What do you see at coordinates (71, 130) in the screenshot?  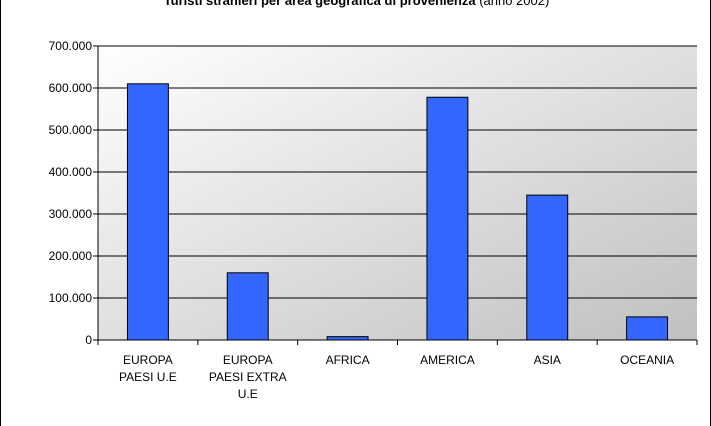 I see `y-tick-label: 500.000` at bounding box center [71, 130].